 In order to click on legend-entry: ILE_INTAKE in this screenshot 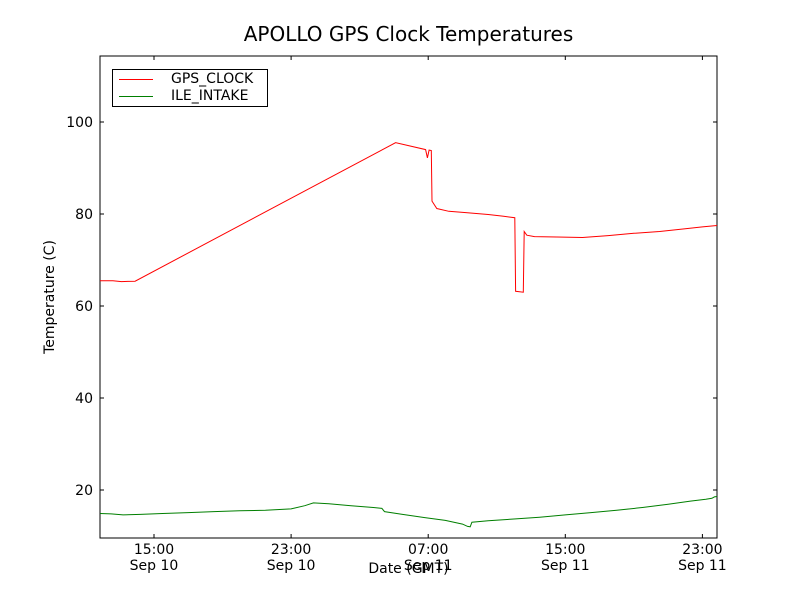, I will do `click(190, 96)`.